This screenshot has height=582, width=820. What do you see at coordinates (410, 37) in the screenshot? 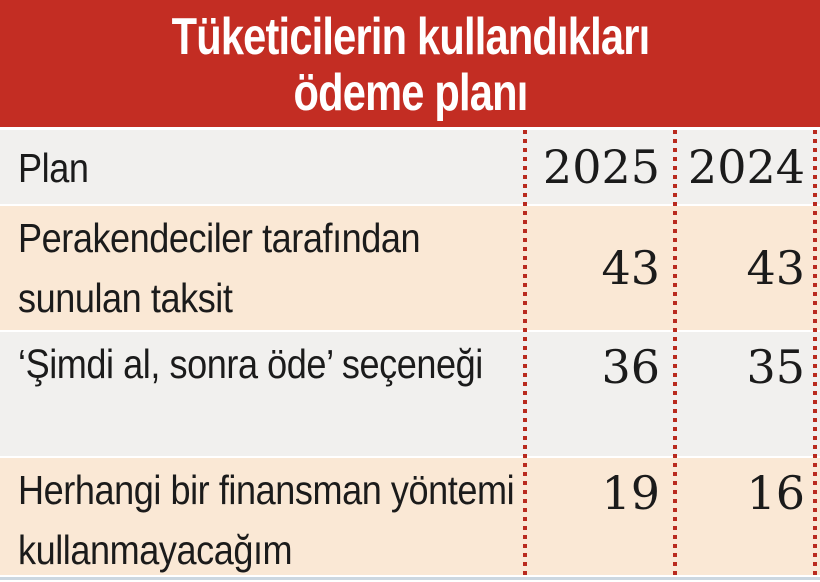
I see `title-line-1: Tüketicilerin kullandıkları` at bounding box center [410, 37].